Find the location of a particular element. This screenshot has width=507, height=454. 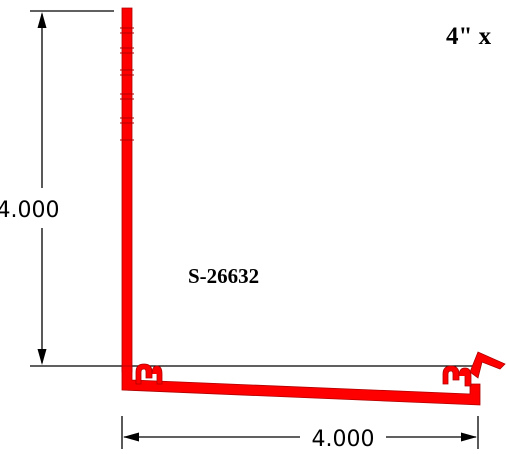

arrowhead-down-icon is located at coordinates (42, 357).